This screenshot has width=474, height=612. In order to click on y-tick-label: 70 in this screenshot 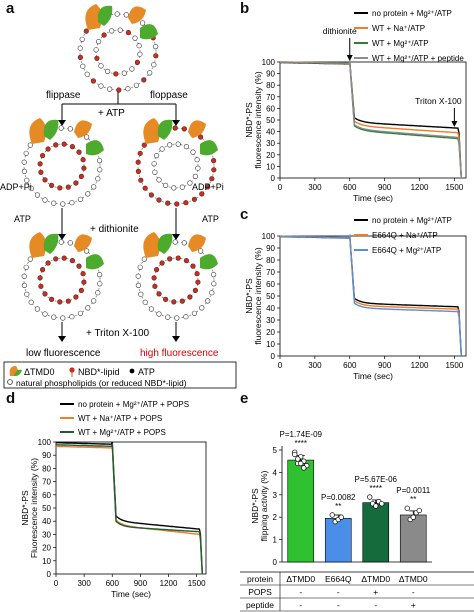, I will do `click(270, 272)`.